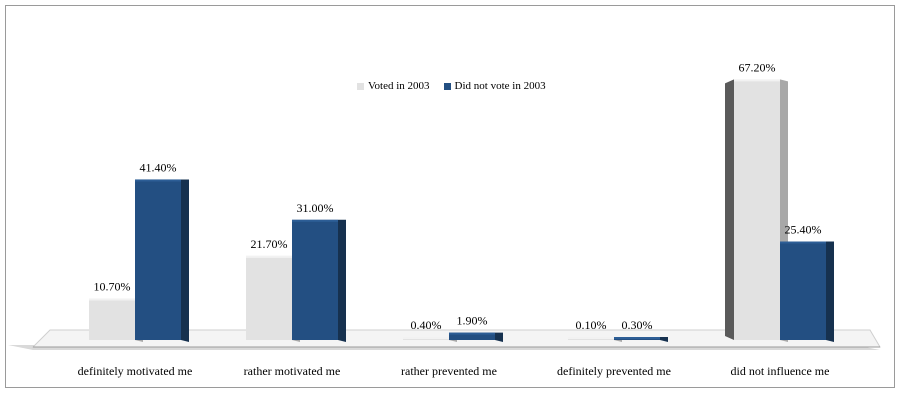 Image resolution: width=901 pixels, height=393 pixels. I want to click on category-label: rather prevented me, so click(449, 371).